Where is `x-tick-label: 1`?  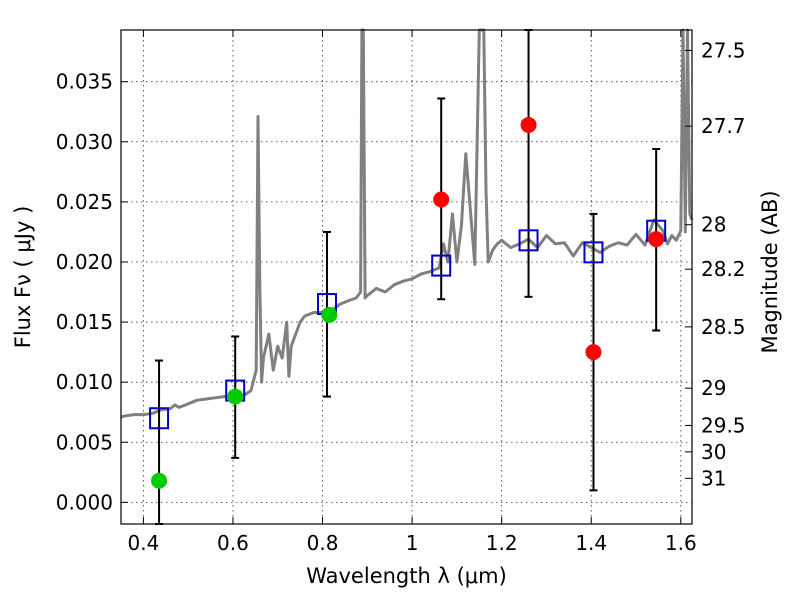
x-tick-label: 1 is located at coordinates (412, 543).